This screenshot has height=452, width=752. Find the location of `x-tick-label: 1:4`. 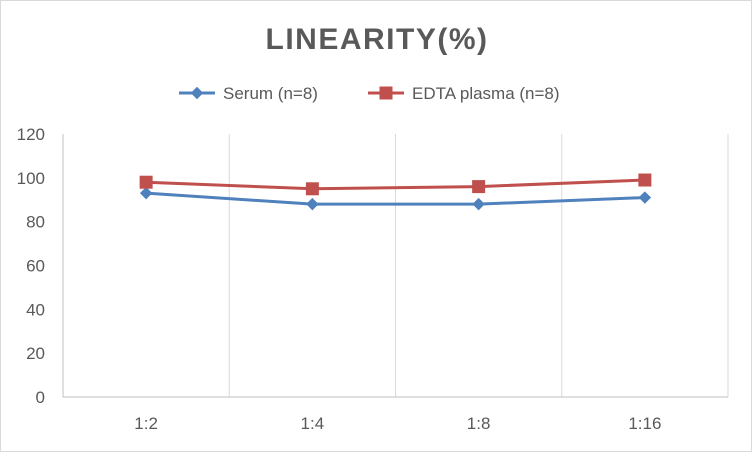

x-tick-label: 1:4 is located at coordinates (313, 423).